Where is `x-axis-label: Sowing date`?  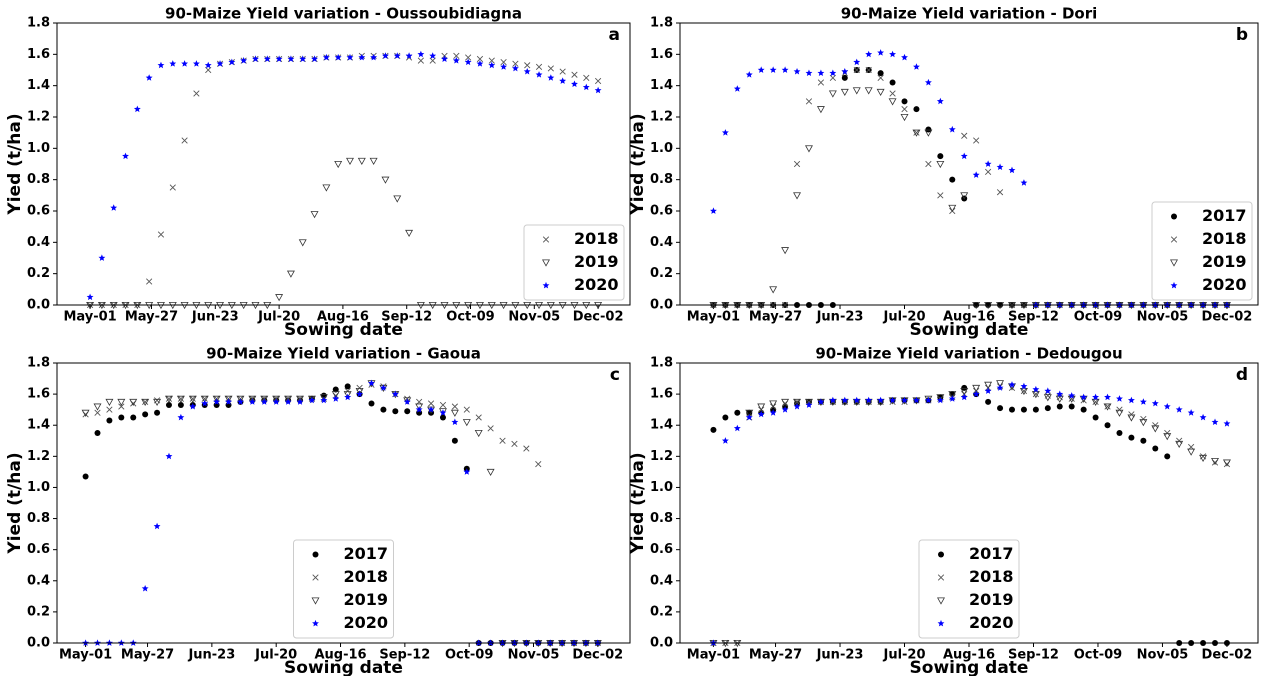
x-axis-label: Sowing date is located at coordinates (969, 330).